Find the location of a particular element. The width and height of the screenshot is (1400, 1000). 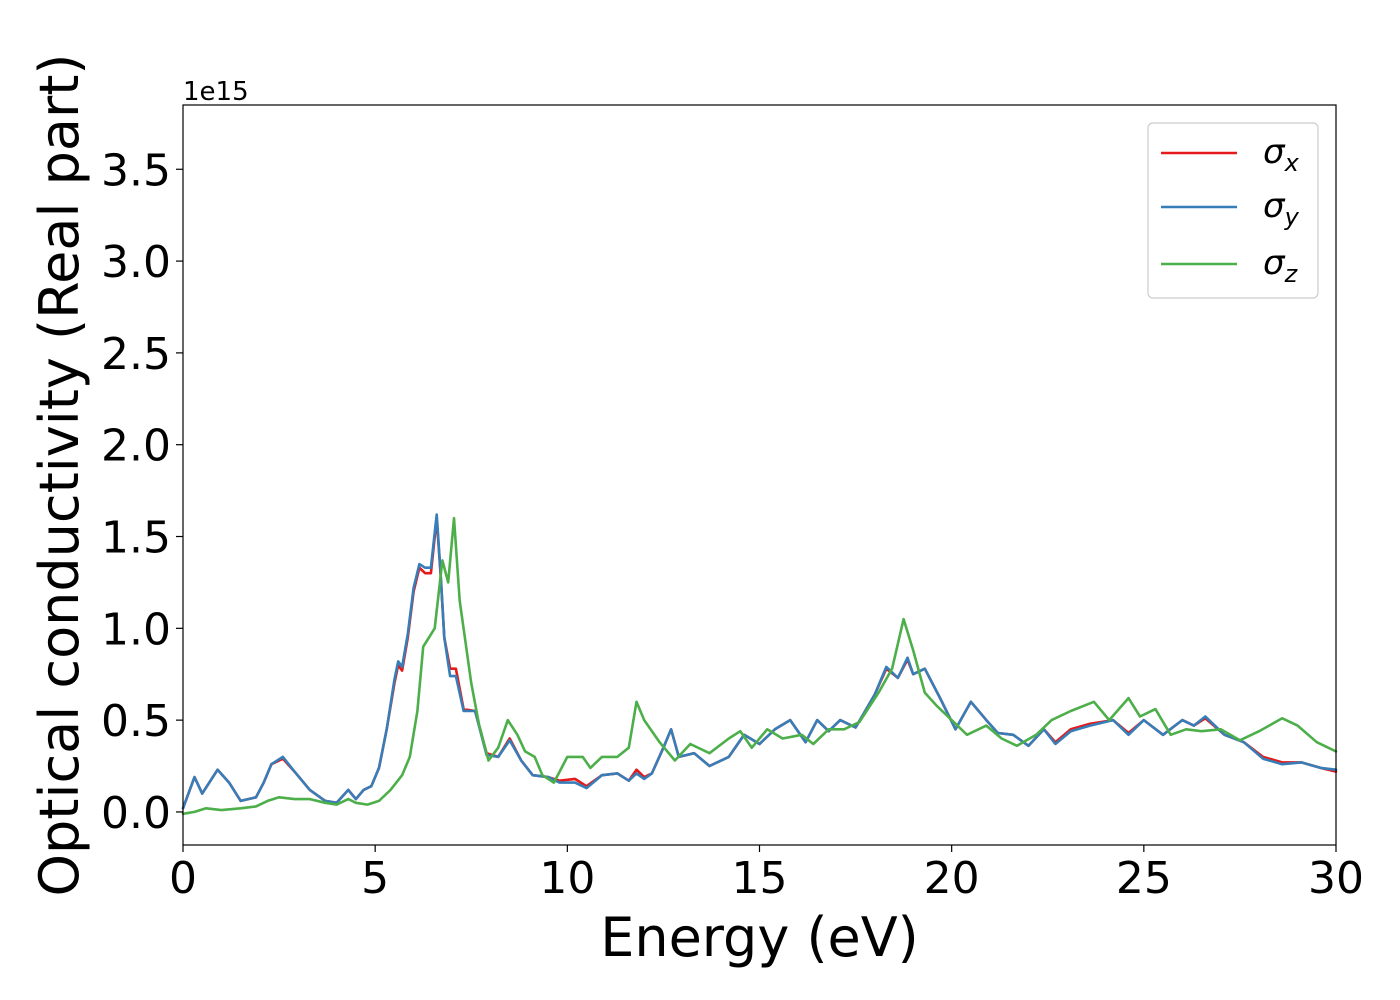

x-axis-label: Energy (eV) is located at coordinates (759, 937).